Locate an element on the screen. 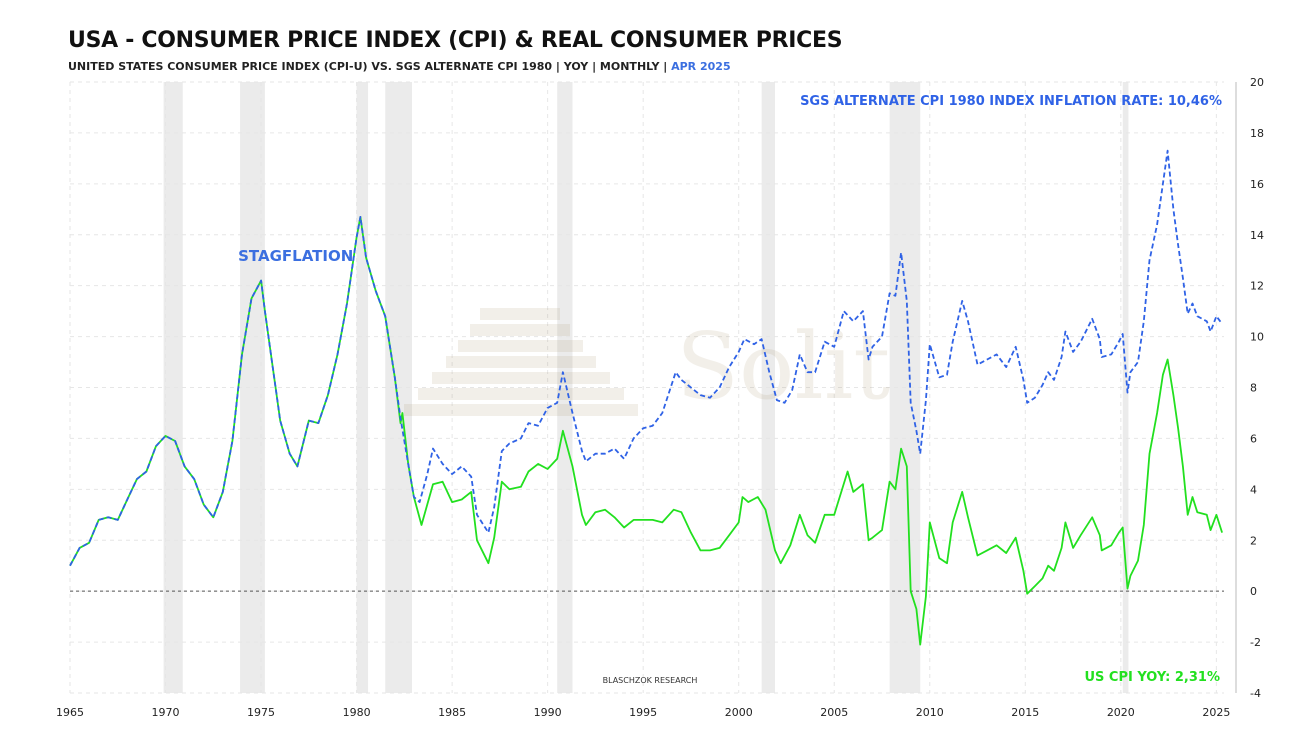 Image resolution: width=1307 pixels, height=735 pixels. y-tick-label: 10 is located at coordinates (1257, 337).